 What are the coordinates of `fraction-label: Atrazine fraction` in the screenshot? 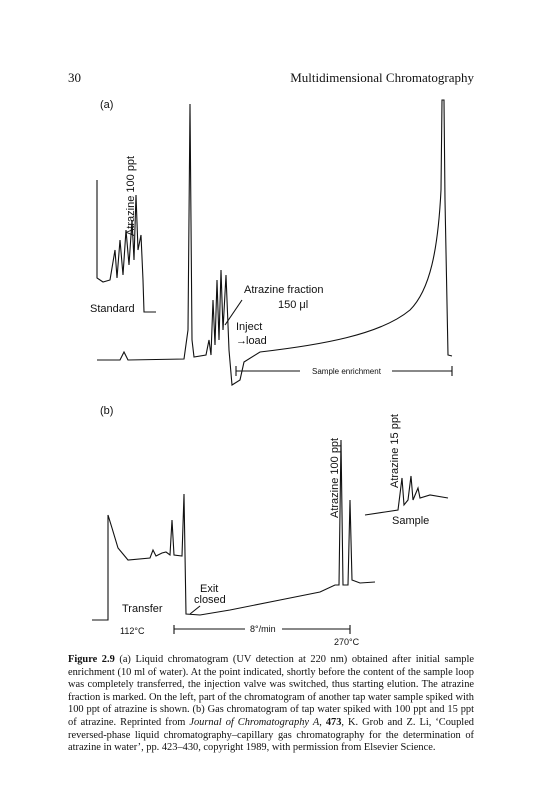 It's located at (283, 290).